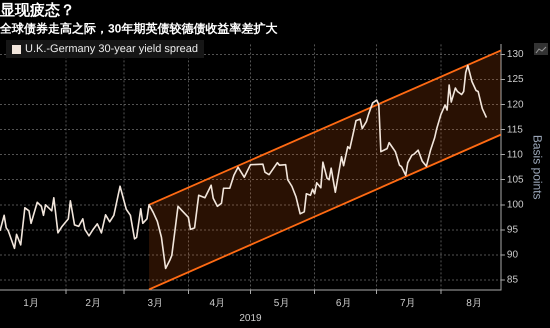  I want to click on x-axis-title: 2019, so click(250, 318).